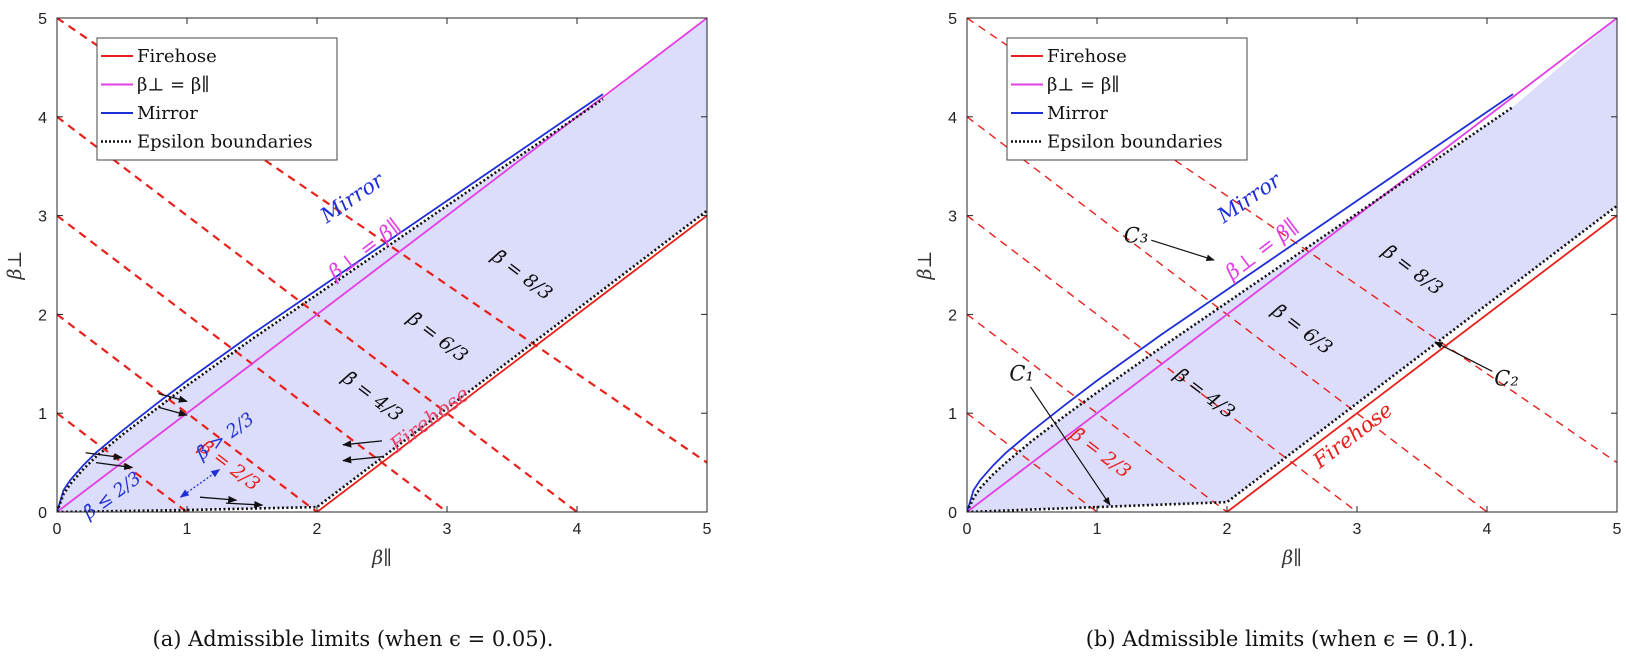  I want to click on panel-caption: (a) Admissible limits (when ϵ = 0.05)., so click(353, 639).